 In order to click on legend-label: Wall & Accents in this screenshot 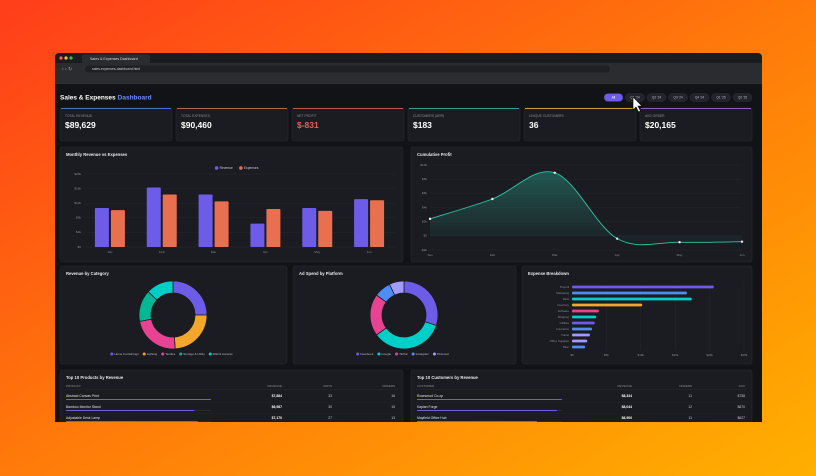, I will do `click(223, 354)`.